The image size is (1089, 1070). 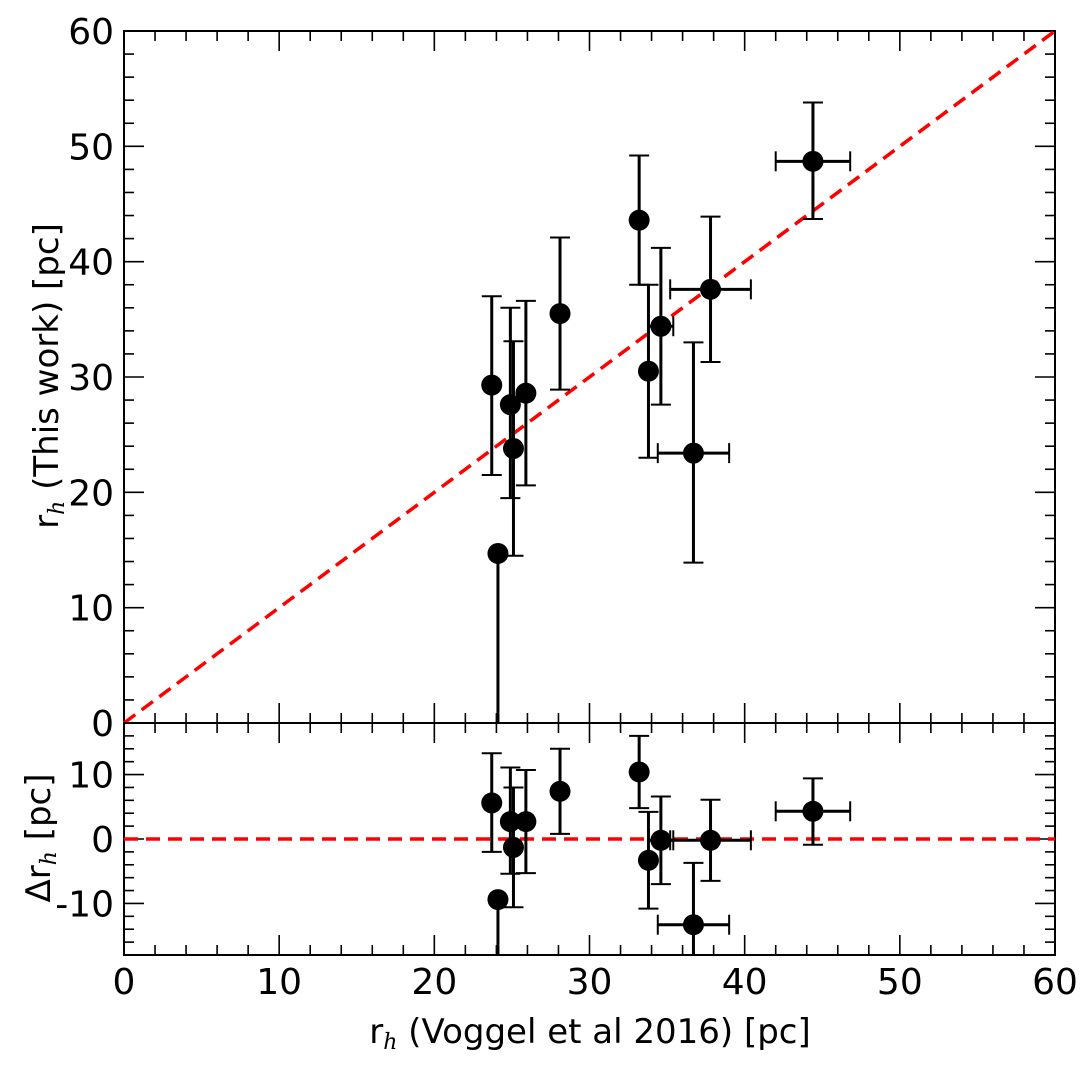 I want to click on top-y-axis-title: rh (This work) [pc], so click(x=48, y=376).